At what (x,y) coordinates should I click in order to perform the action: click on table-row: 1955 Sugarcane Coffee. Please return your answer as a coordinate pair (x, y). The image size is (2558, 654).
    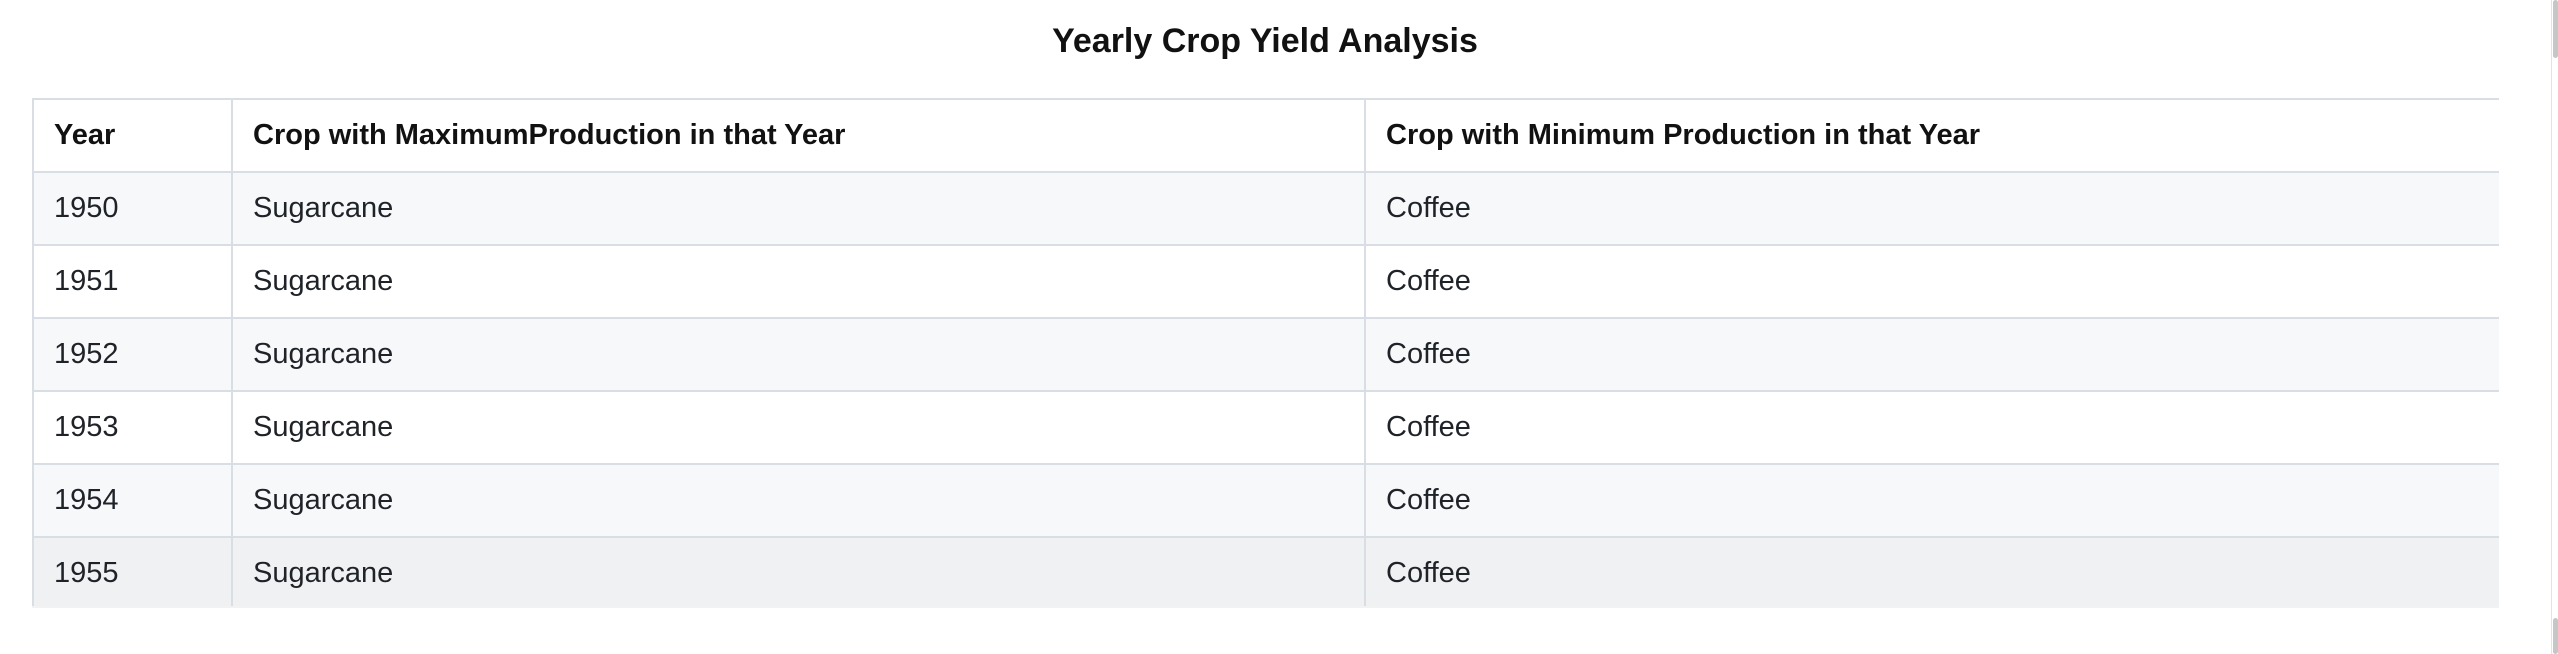
    Looking at the image, I should click on (1265, 571).